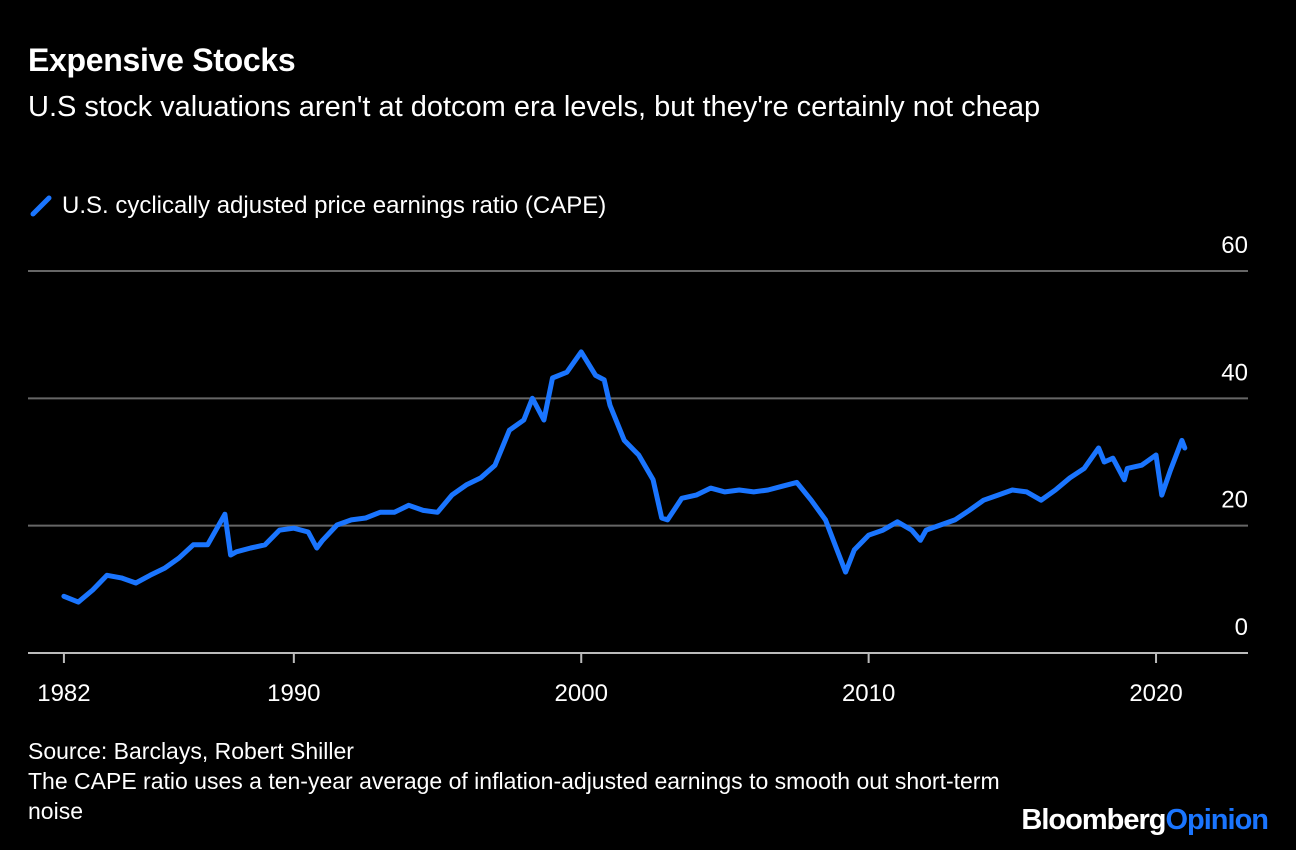 This screenshot has width=1296, height=850. What do you see at coordinates (162, 60) in the screenshot?
I see `chart-title: Expensive Stocks` at bounding box center [162, 60].